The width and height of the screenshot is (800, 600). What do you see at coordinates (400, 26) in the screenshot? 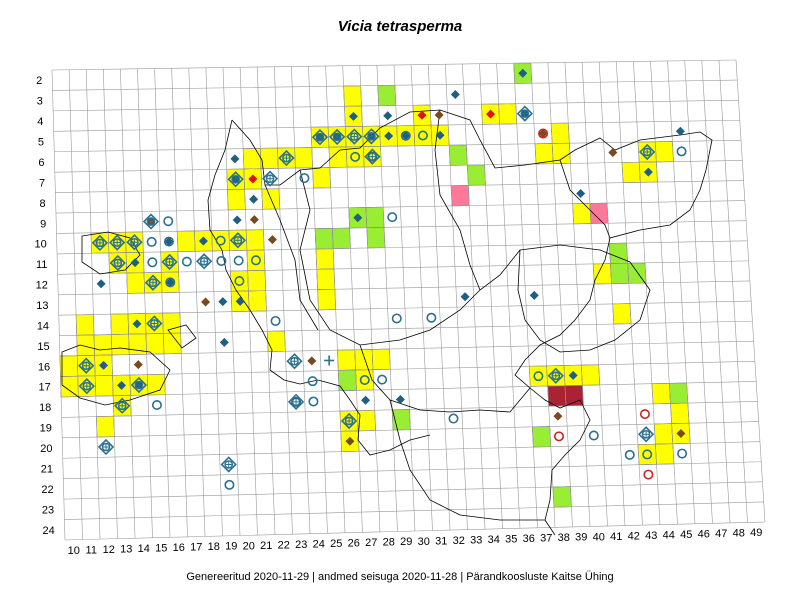
I see `map-title: Vicia tetrasperma` at bounding box center [400, 26].